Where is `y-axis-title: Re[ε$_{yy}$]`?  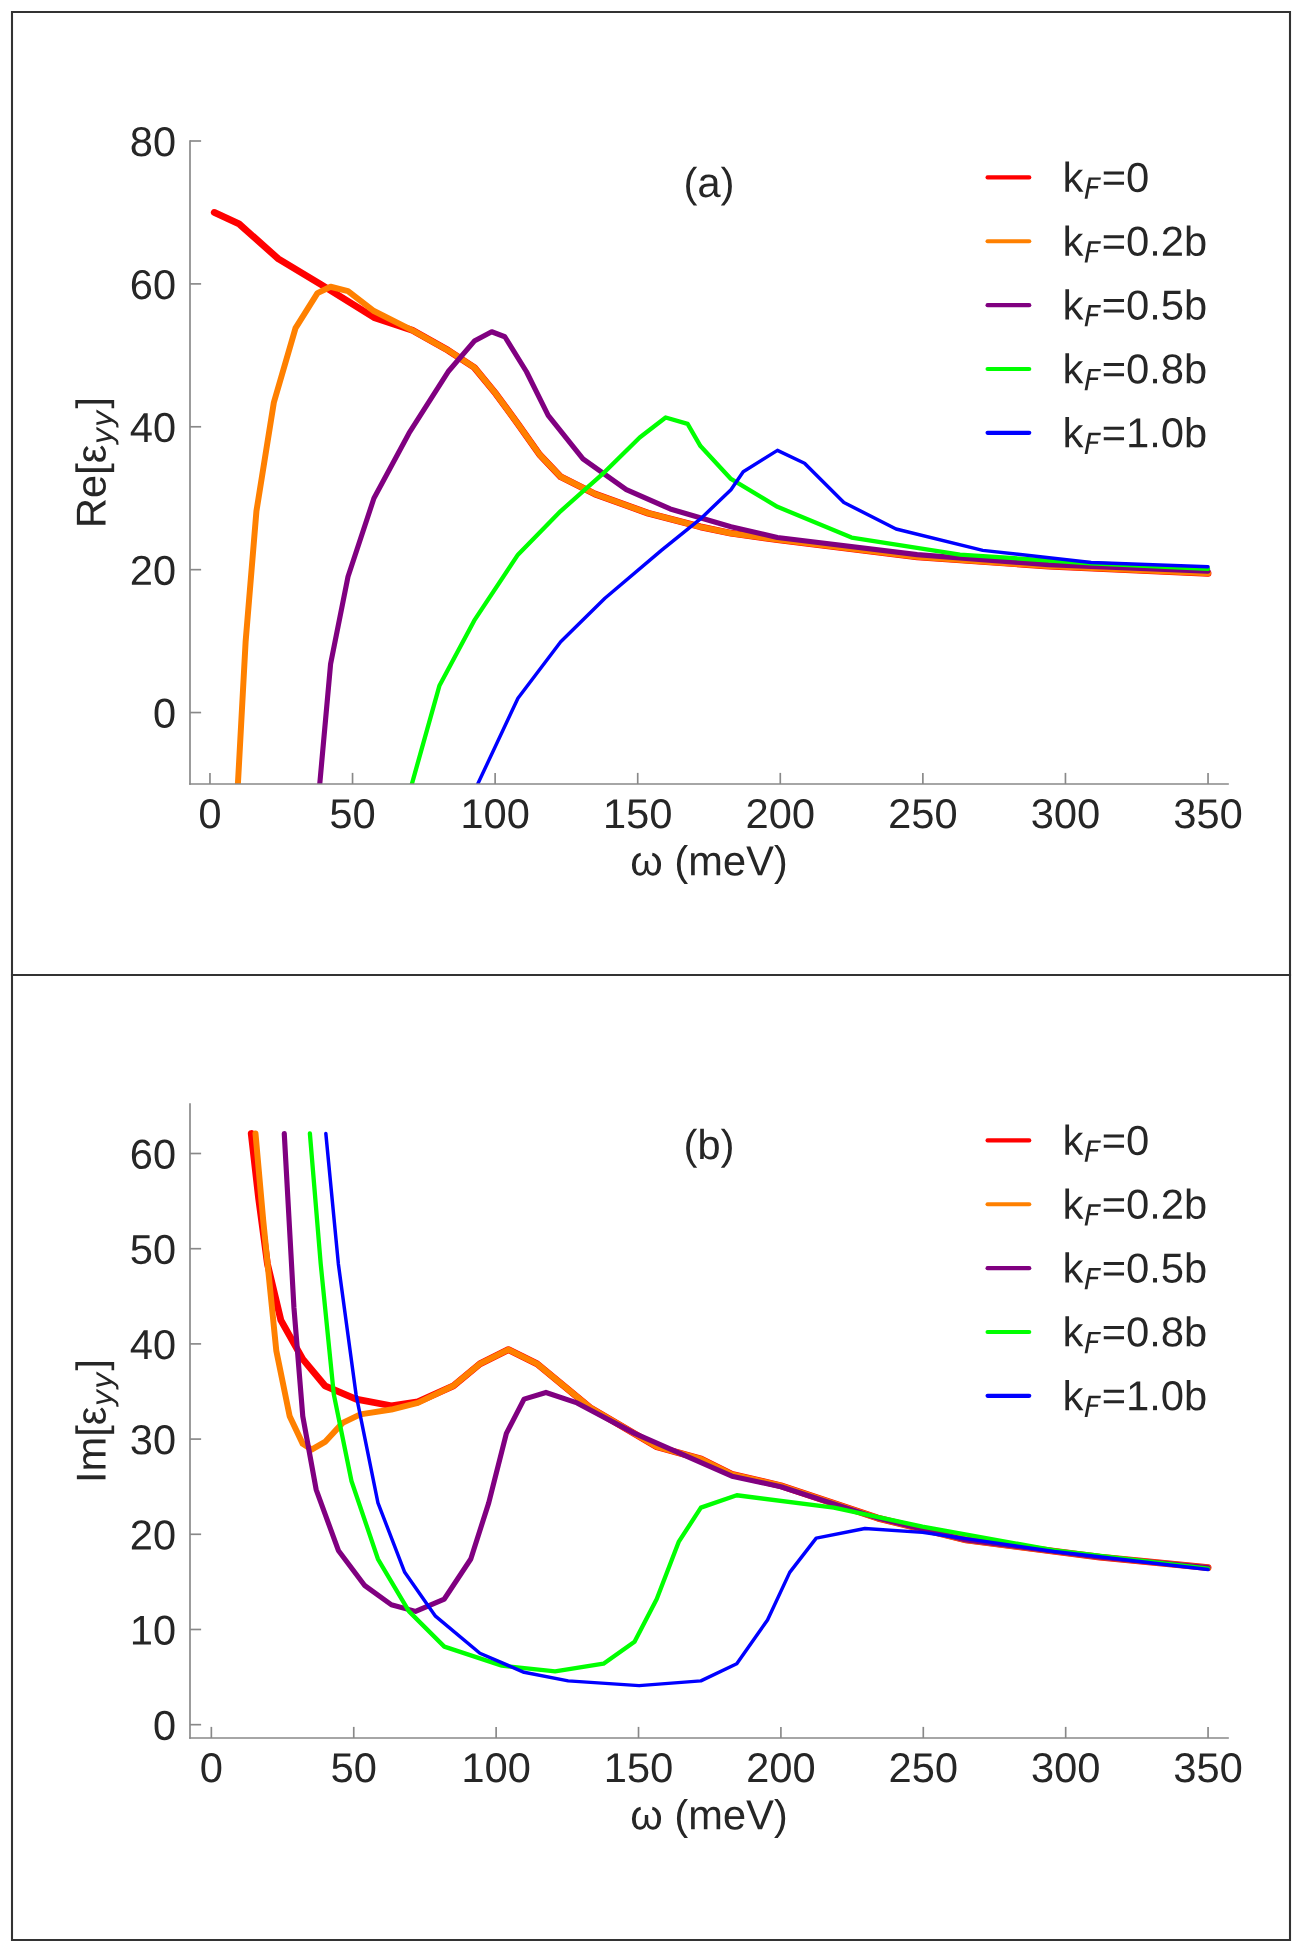
y-axis-title: Re[ε$_{yy}$] is located at coordinates (97, 462).